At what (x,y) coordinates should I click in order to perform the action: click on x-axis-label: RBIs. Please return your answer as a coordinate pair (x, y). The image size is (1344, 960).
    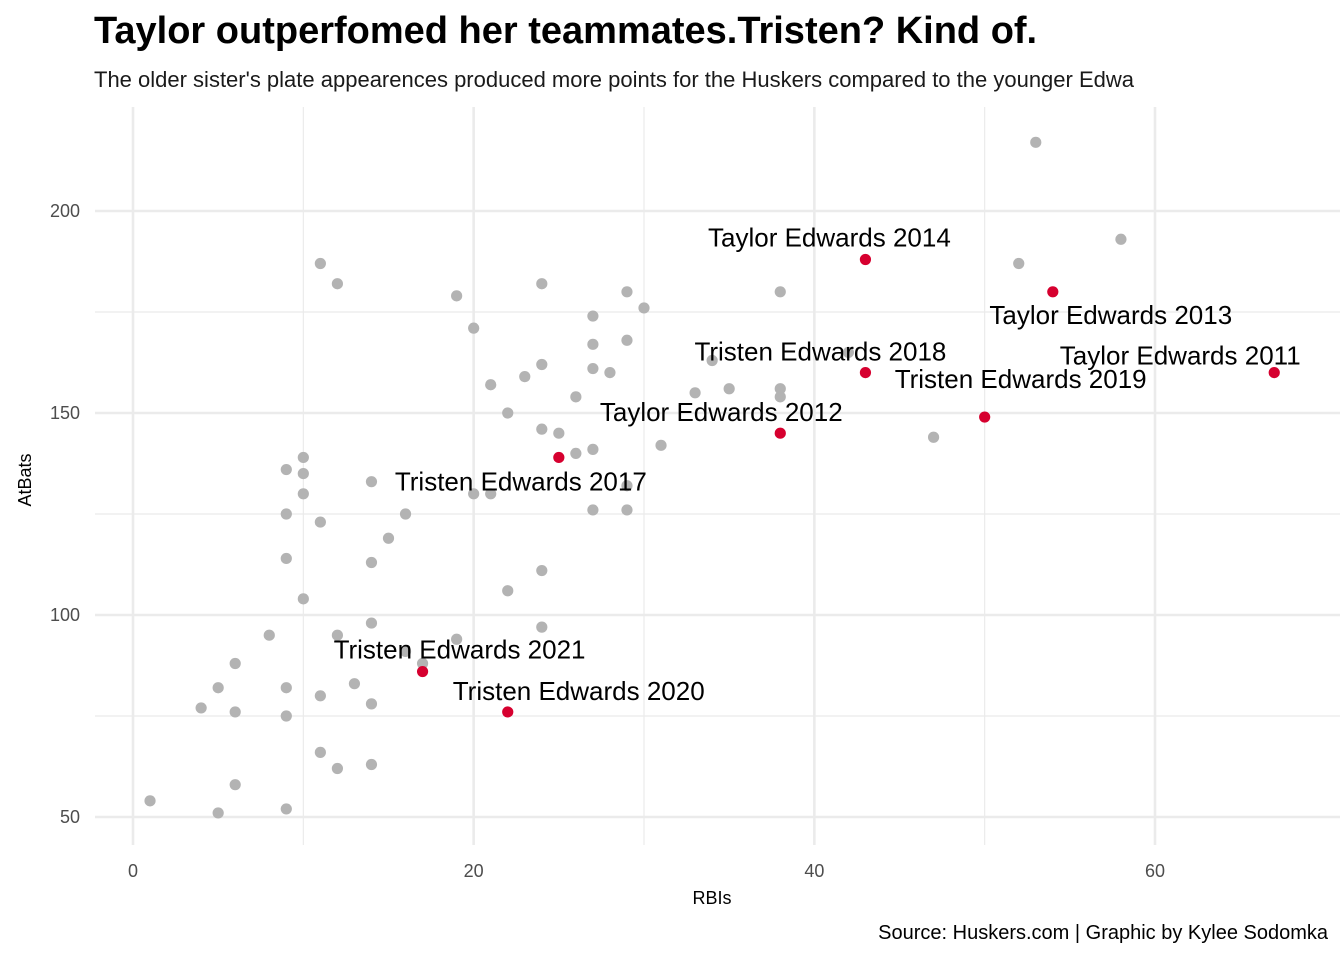
    Looking at the image, I should click on (711, 898).